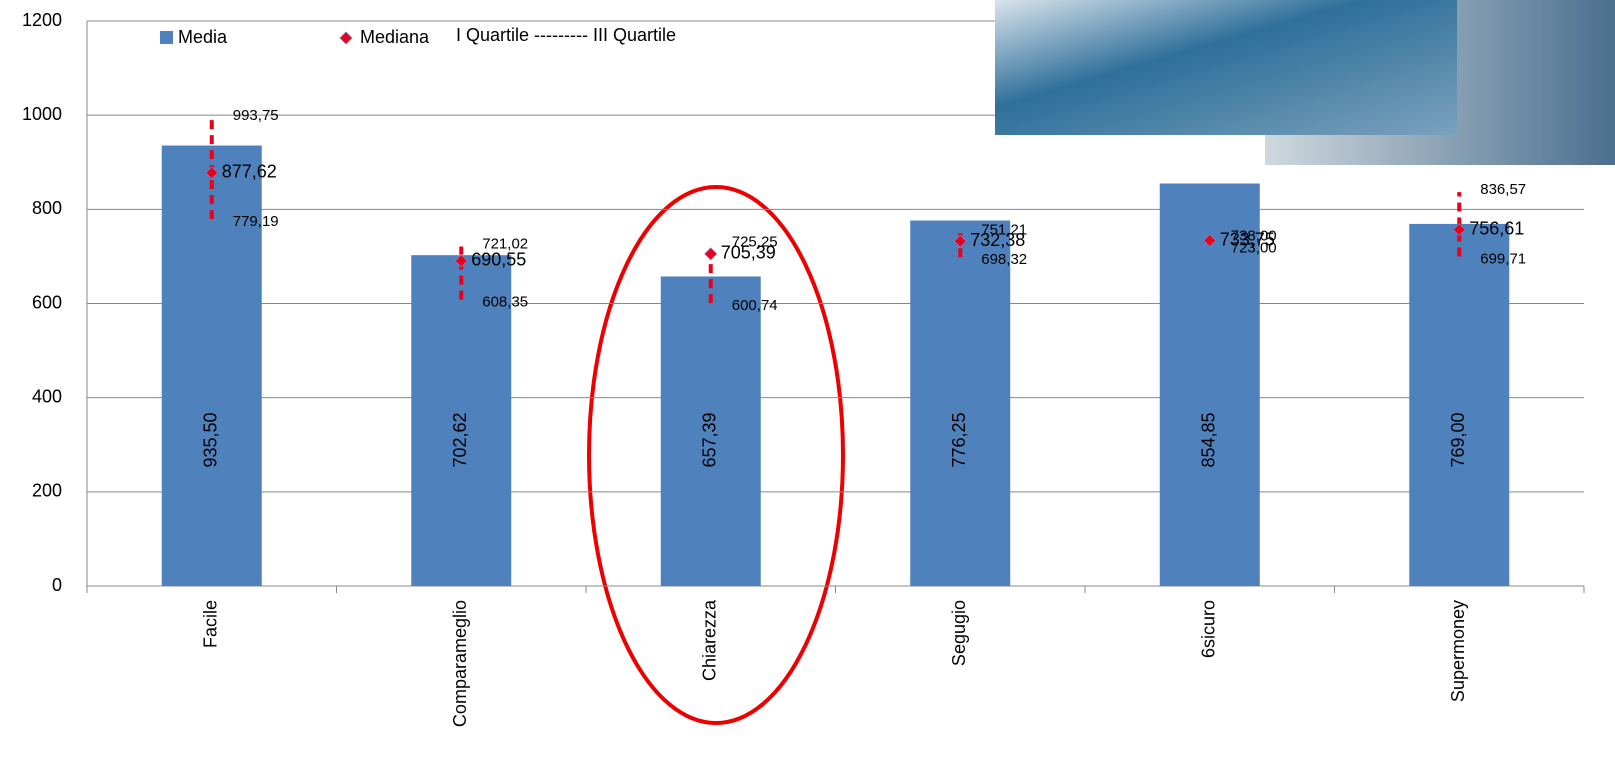 This screenshot has width=1615, height=780. What do you see at coordinates (47, 302) in the screenshot?
I see `y-tick-label: 600` at bounding box center [47, 302].